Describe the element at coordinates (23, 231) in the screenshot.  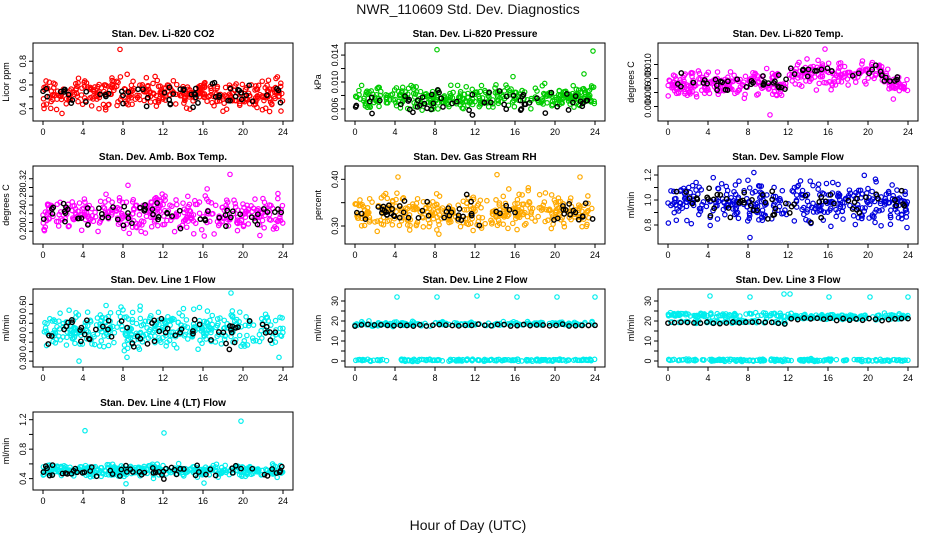
I see `y-tick-label: 0.20` at that location.